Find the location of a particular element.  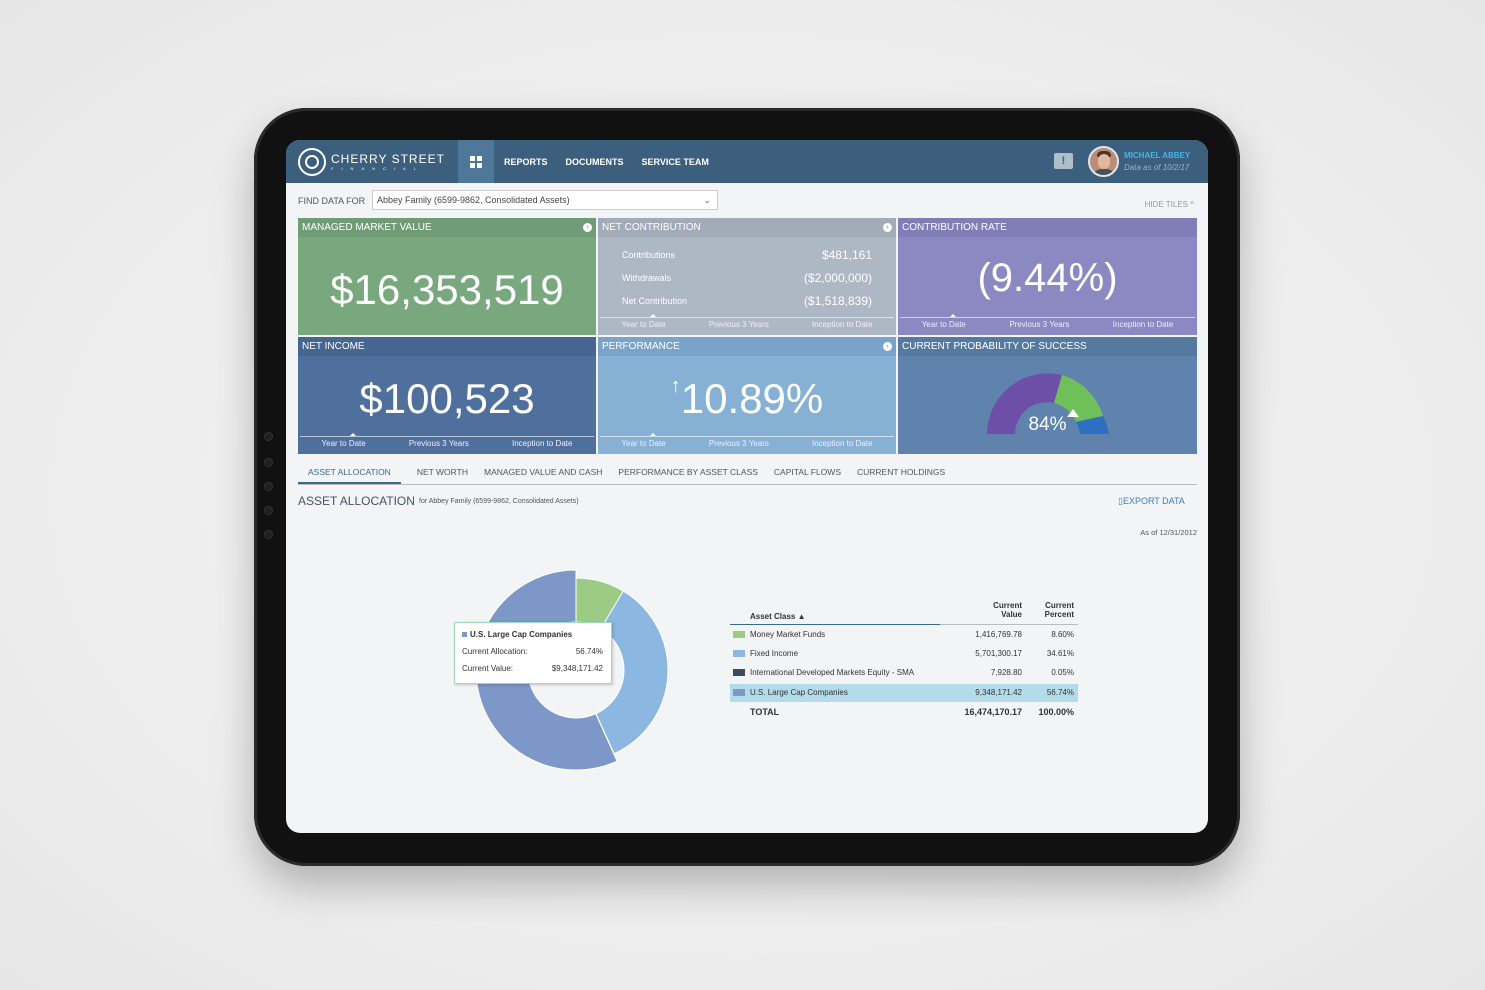

up-arrow-icon: ↑ is located at coordinates (675, 386).